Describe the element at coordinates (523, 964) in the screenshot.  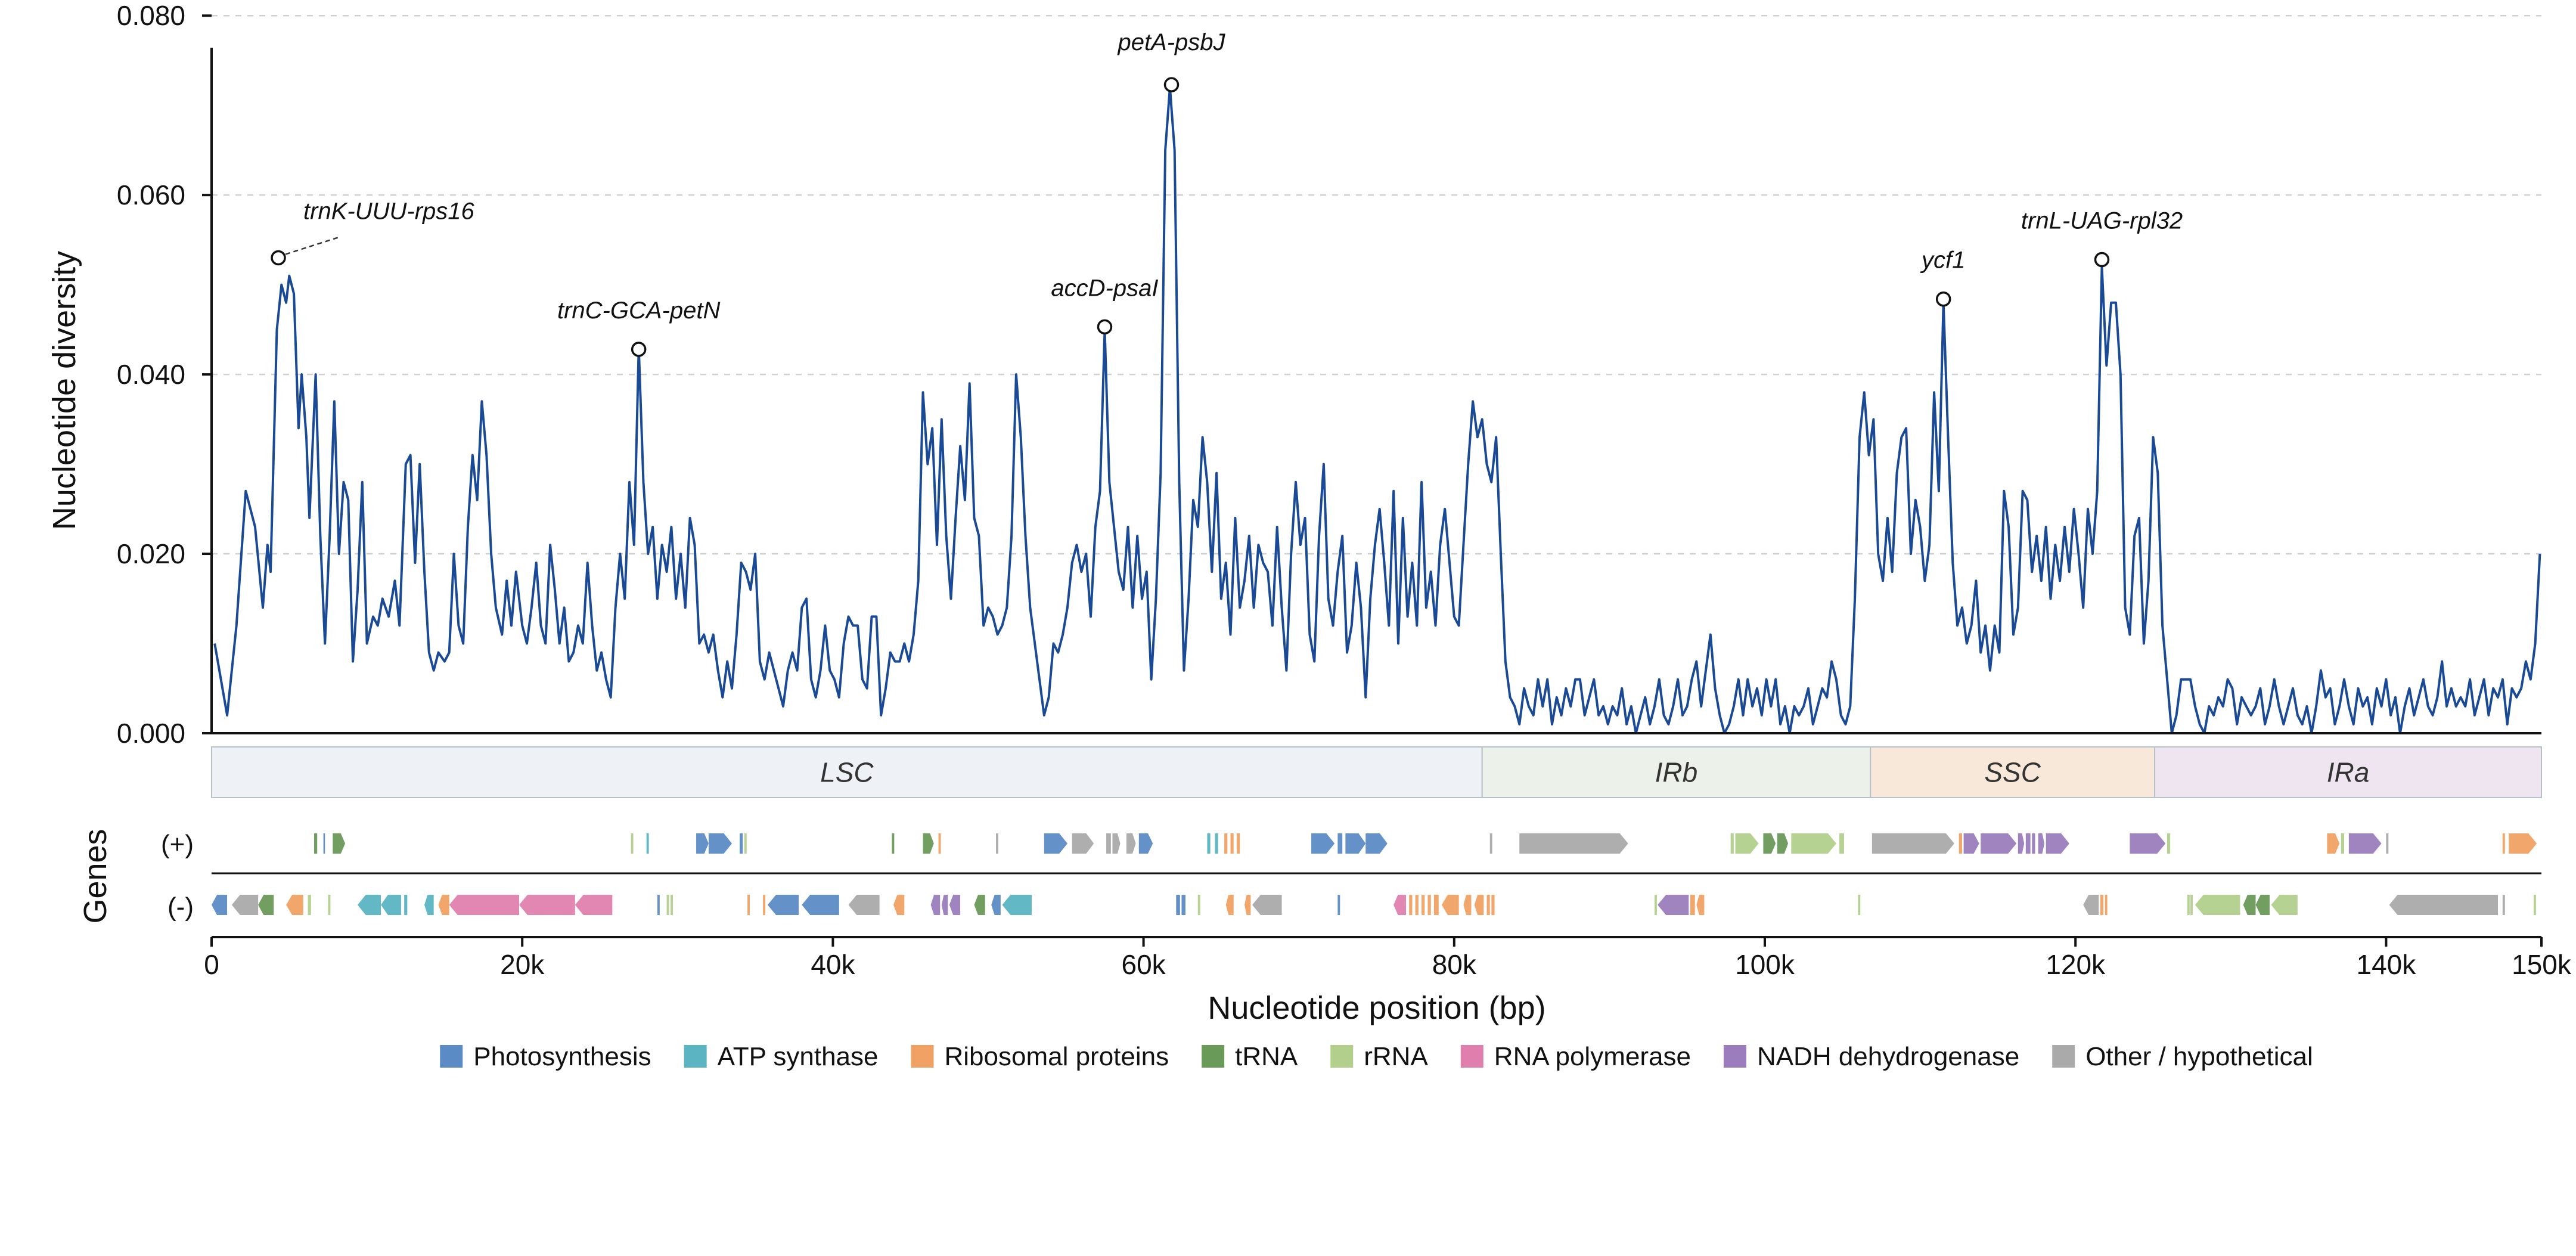
I see `x-tick-label: 20k` at that location.